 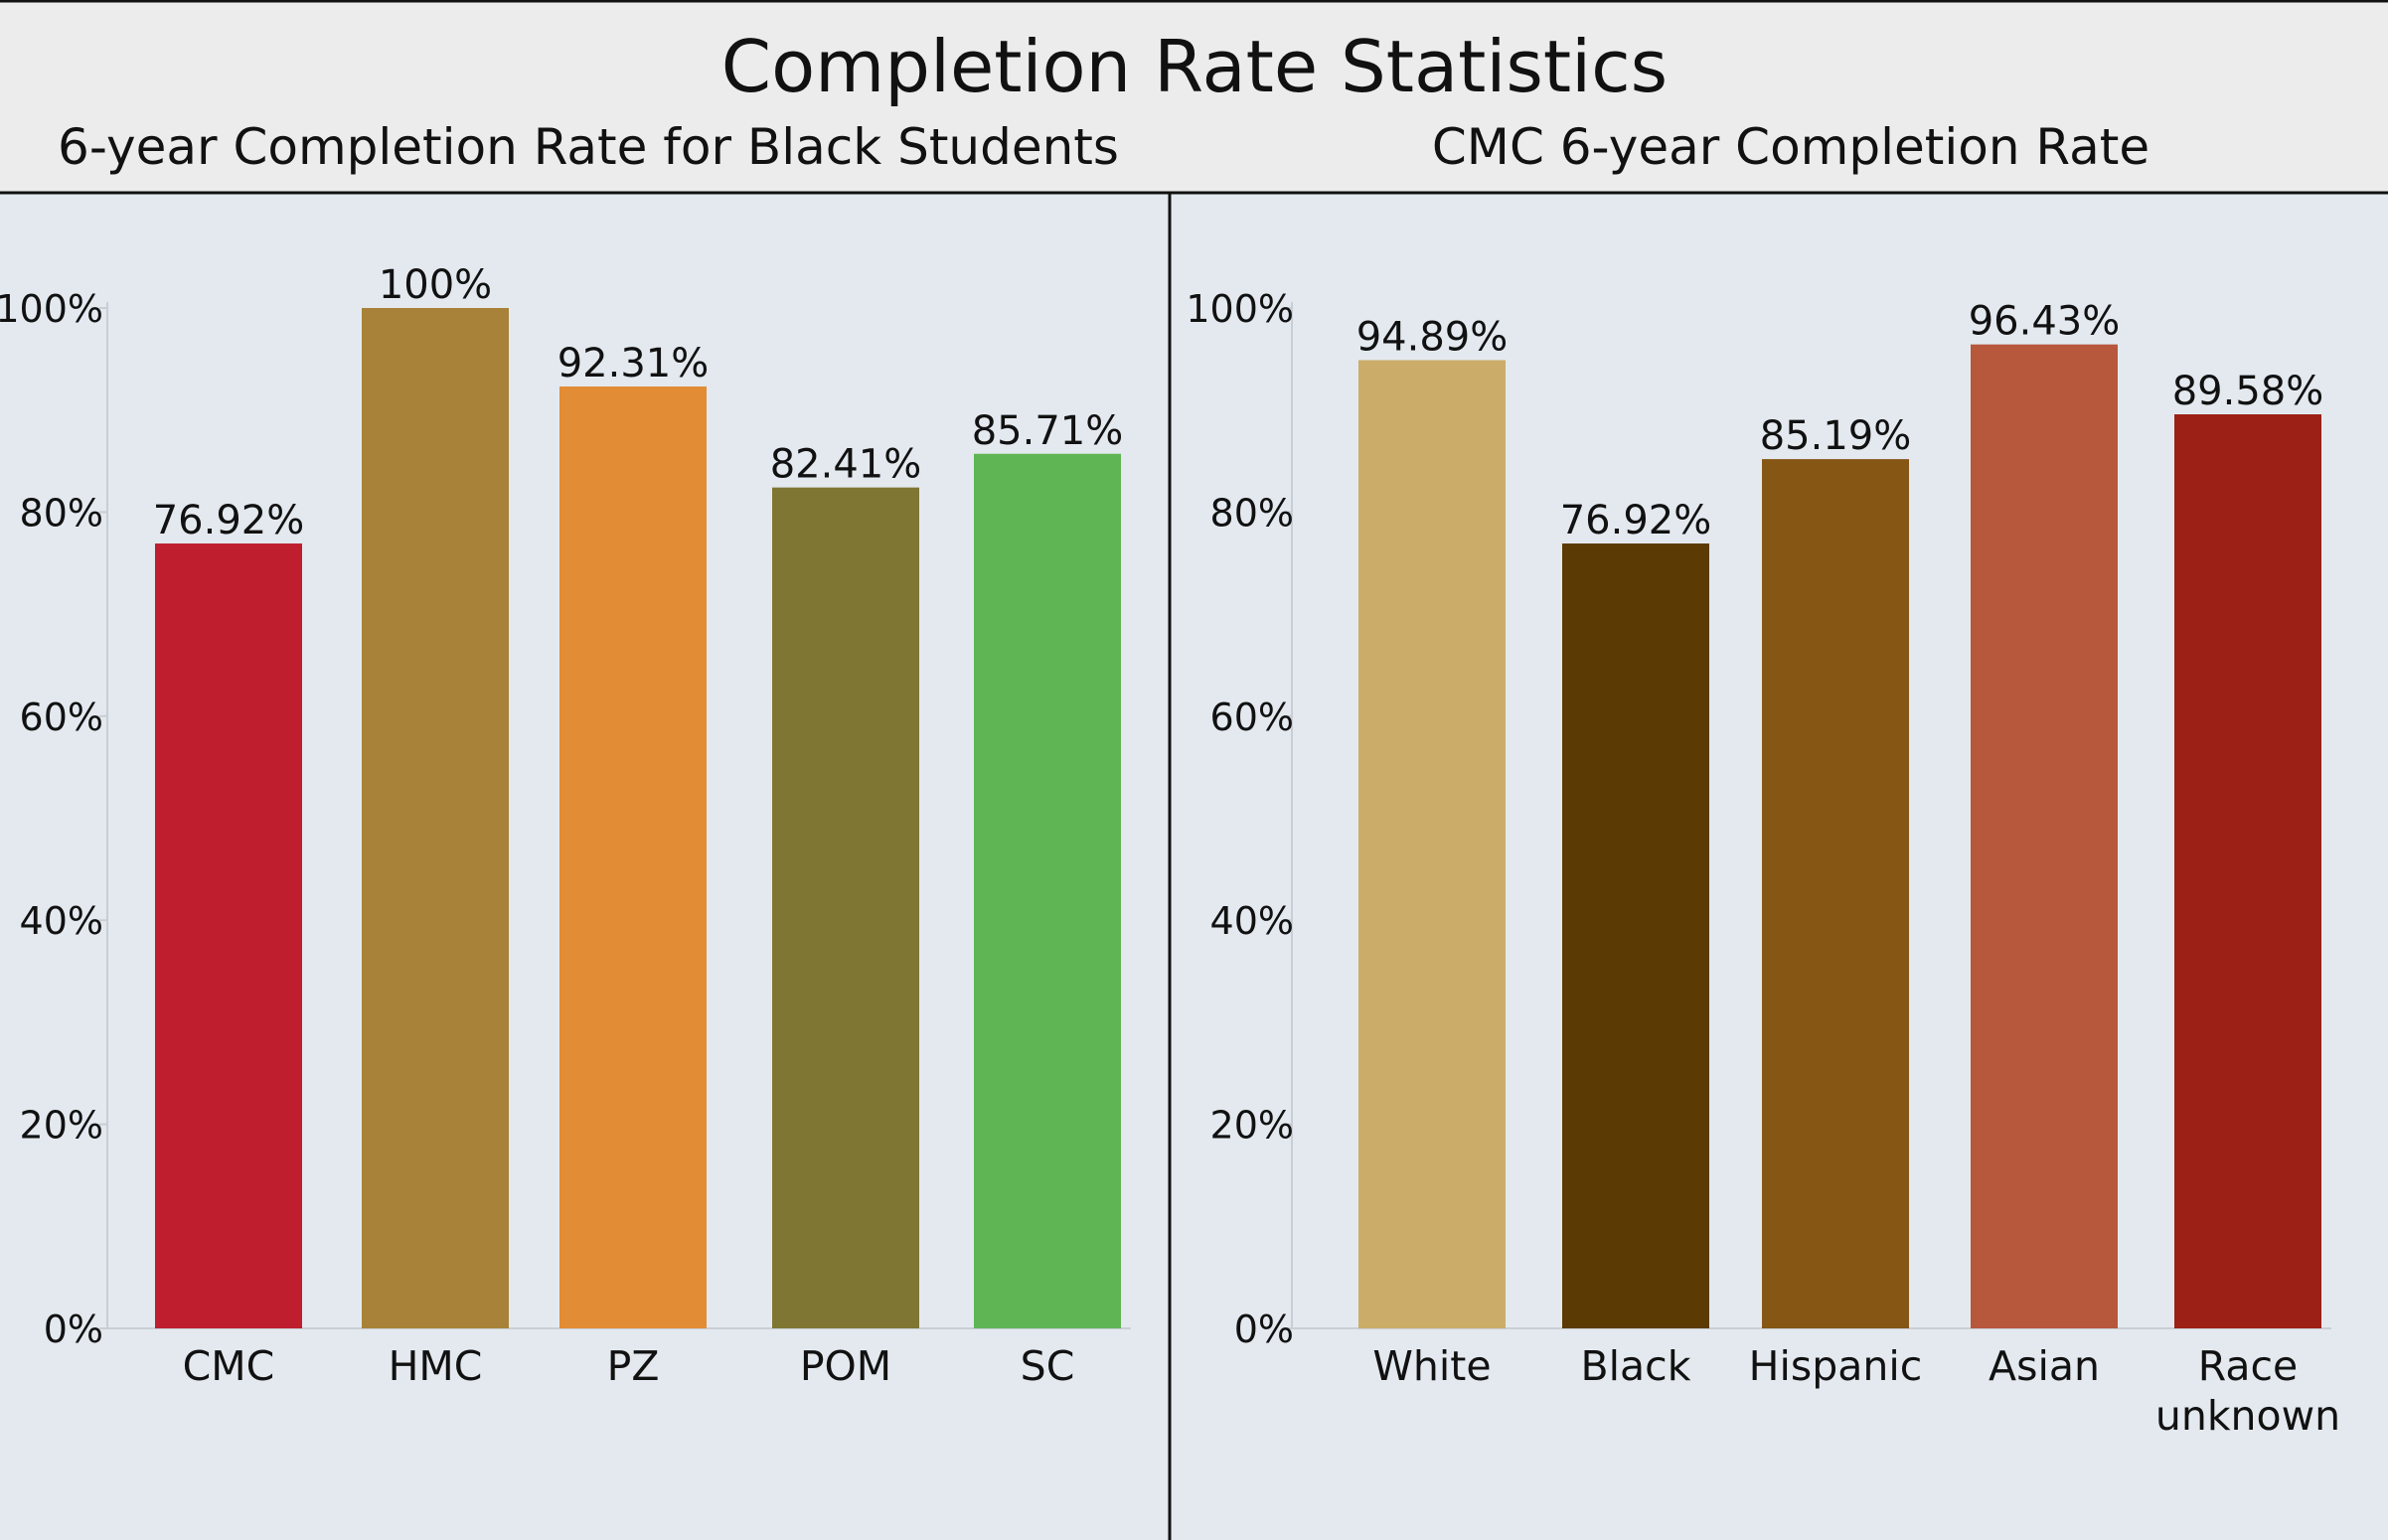 I want to click on left-category-label: CMC, so click(x=229, y=1366).